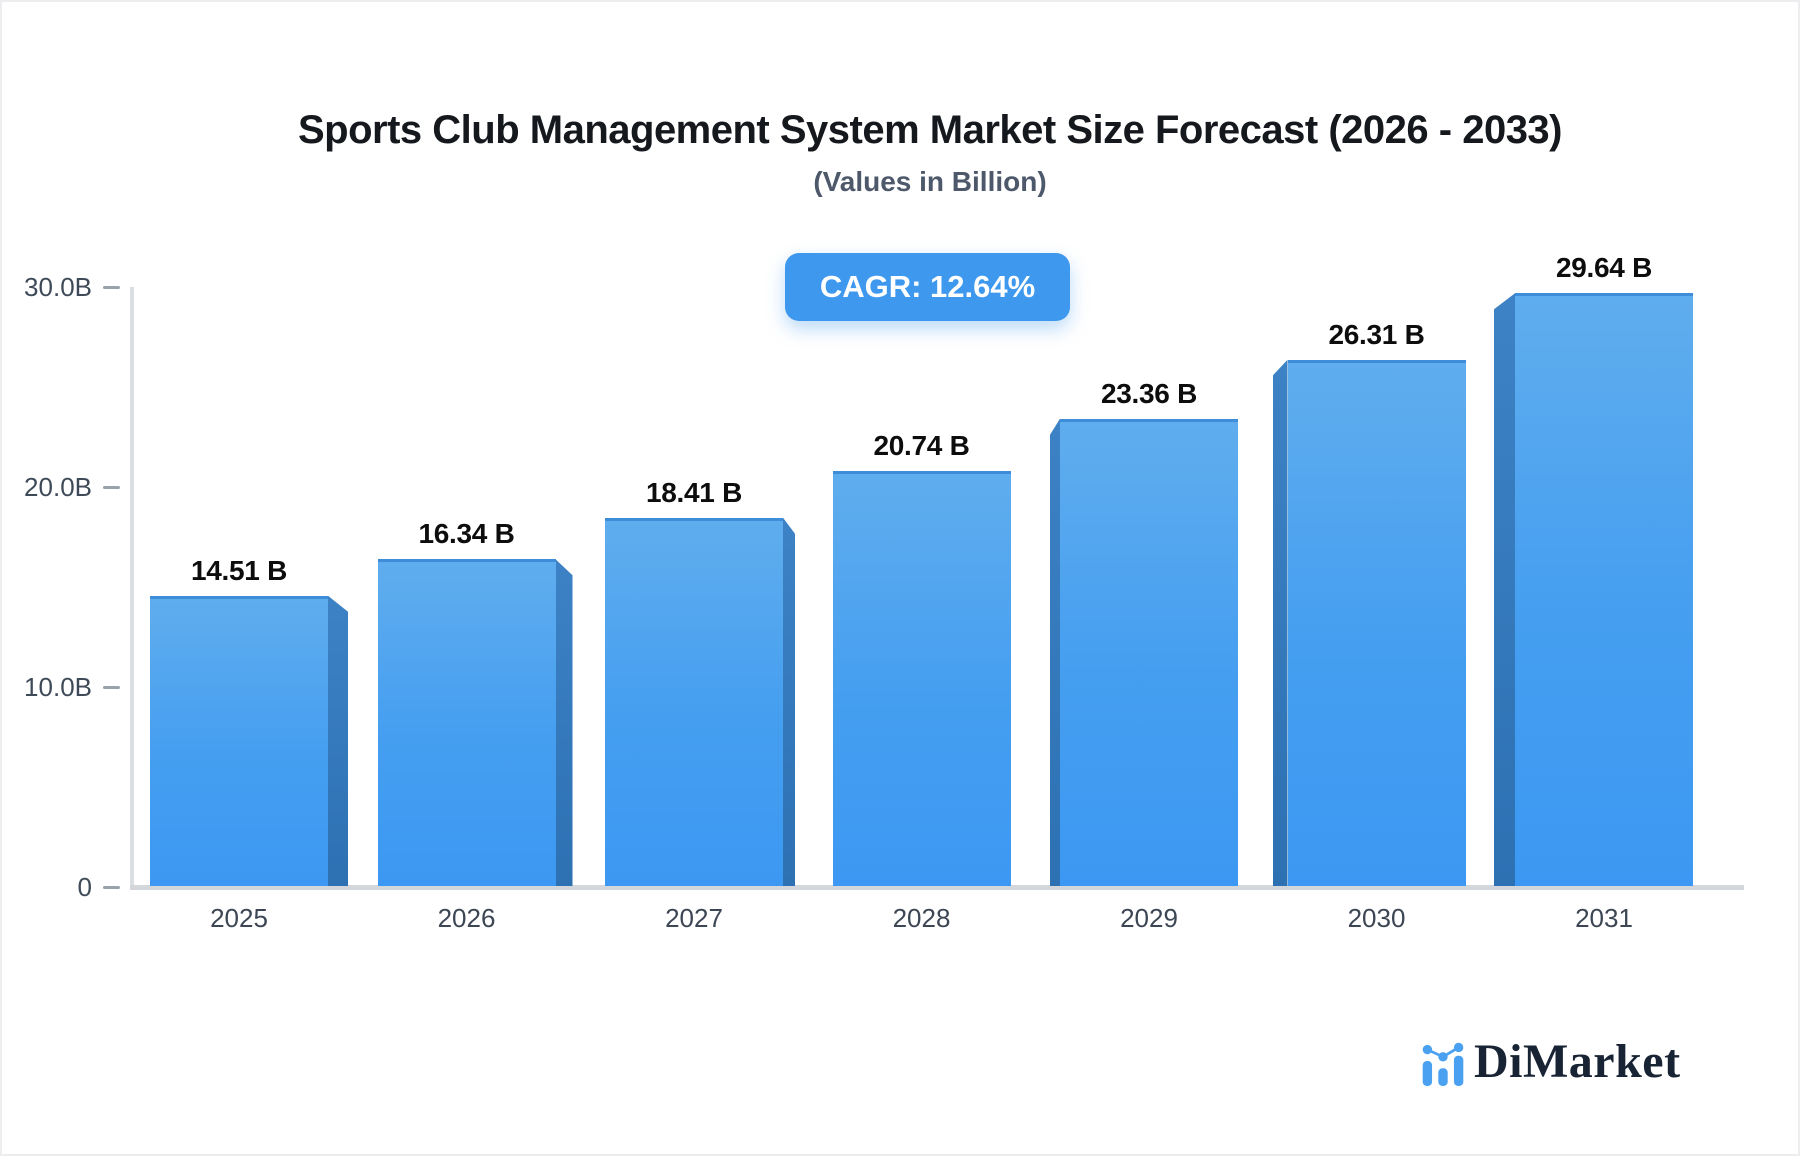  I want to click on bar-value-label: 14.51 B, so click(239, 570).